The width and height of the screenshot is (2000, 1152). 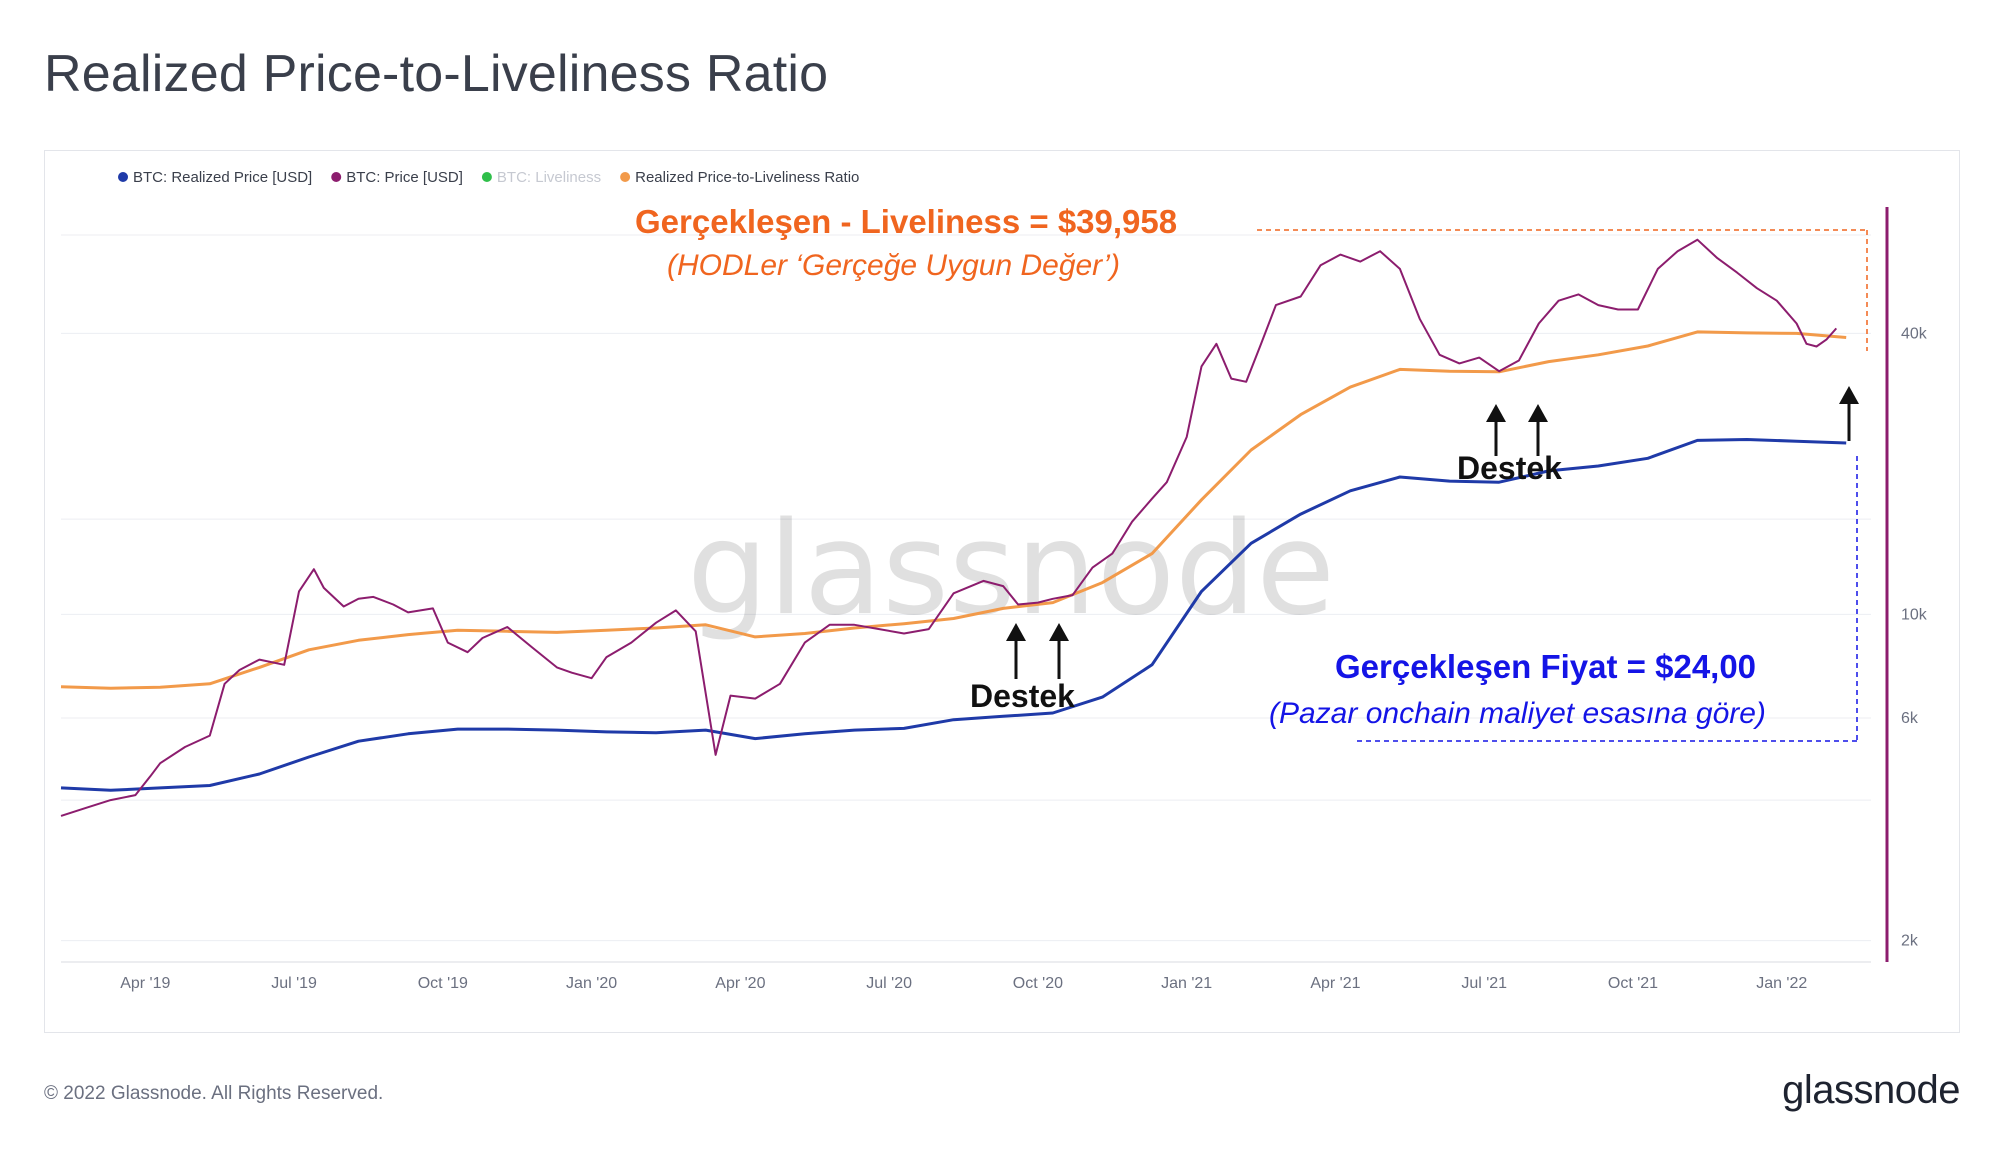 I want to click on x-tick-label: Jan '20, so click(x=591, y=983).